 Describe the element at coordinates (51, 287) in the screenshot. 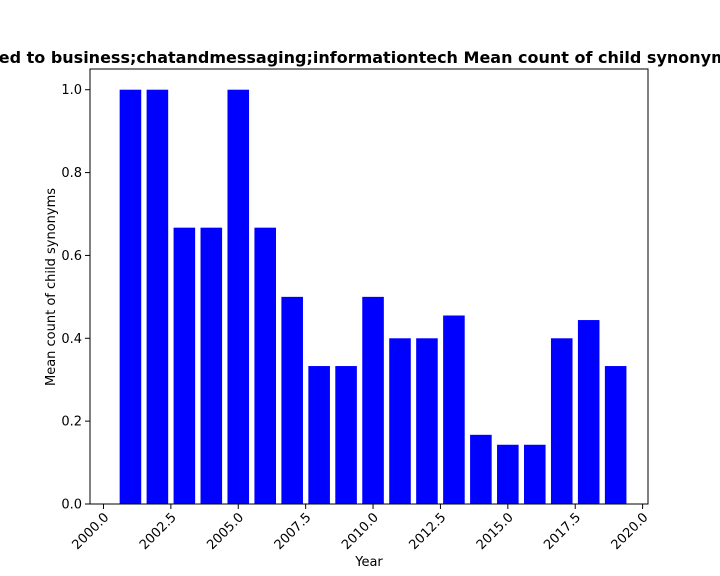

I see `y-axis-label: Mean count of child synonyms` at that location.